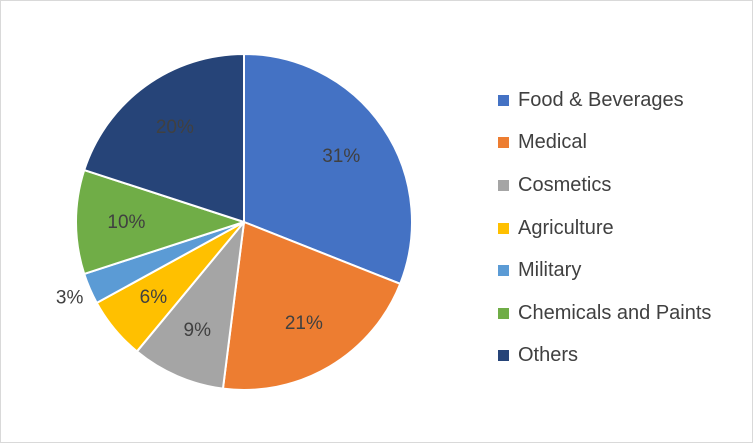 This screenshot has width=753, height=443. Describe the element at coordinates (565, 184) in the screenshot. I see `legend-label-2: Cosmetics` at that location.